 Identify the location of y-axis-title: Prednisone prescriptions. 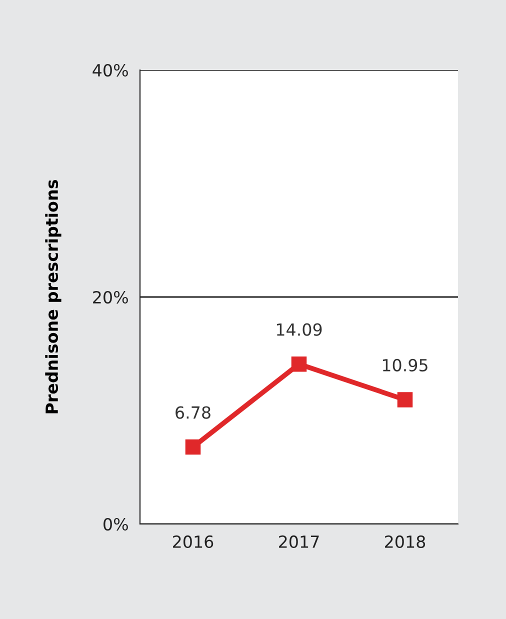
(53, 297).